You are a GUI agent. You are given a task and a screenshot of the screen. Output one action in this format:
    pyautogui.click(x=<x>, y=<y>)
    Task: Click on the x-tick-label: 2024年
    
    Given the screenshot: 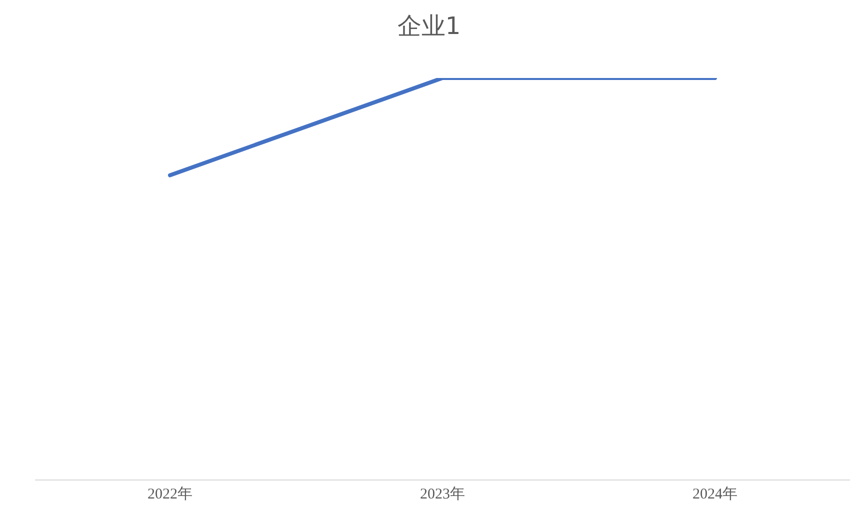 What is the action you would take?
    pyautogui.click(x=715, y=494)
    